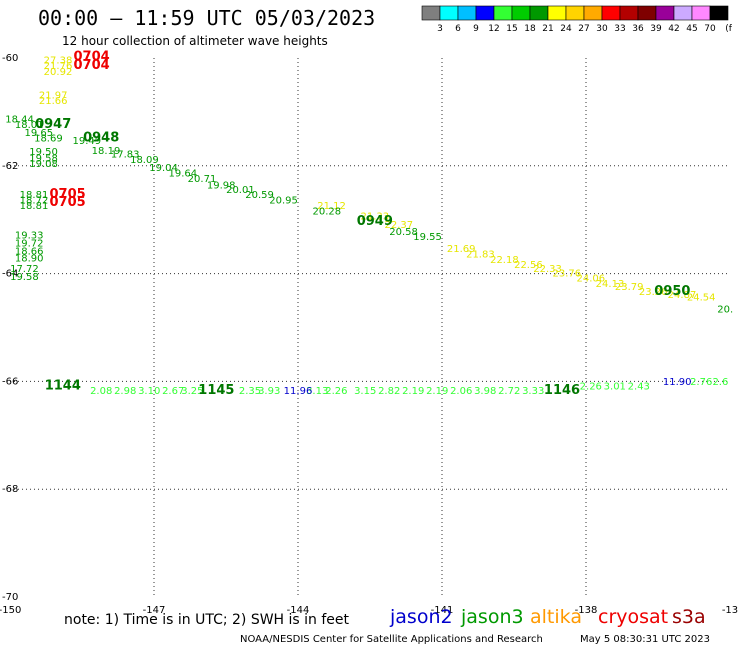  Describe the element at coordinates (566, 29) in the screenshot. I see `colorbar-label: 24` at that location.